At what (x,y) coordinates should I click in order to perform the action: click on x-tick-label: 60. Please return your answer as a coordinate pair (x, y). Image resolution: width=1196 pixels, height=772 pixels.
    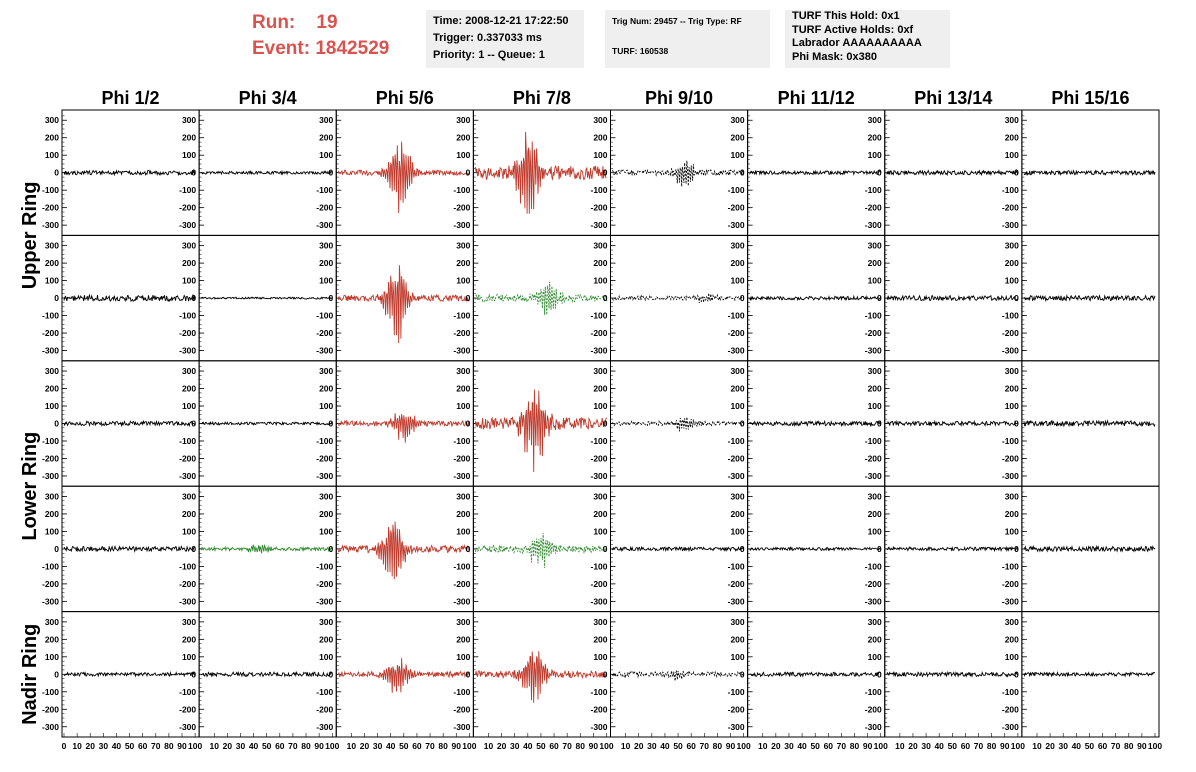
    Looking at the image, I should click on (417, 746).